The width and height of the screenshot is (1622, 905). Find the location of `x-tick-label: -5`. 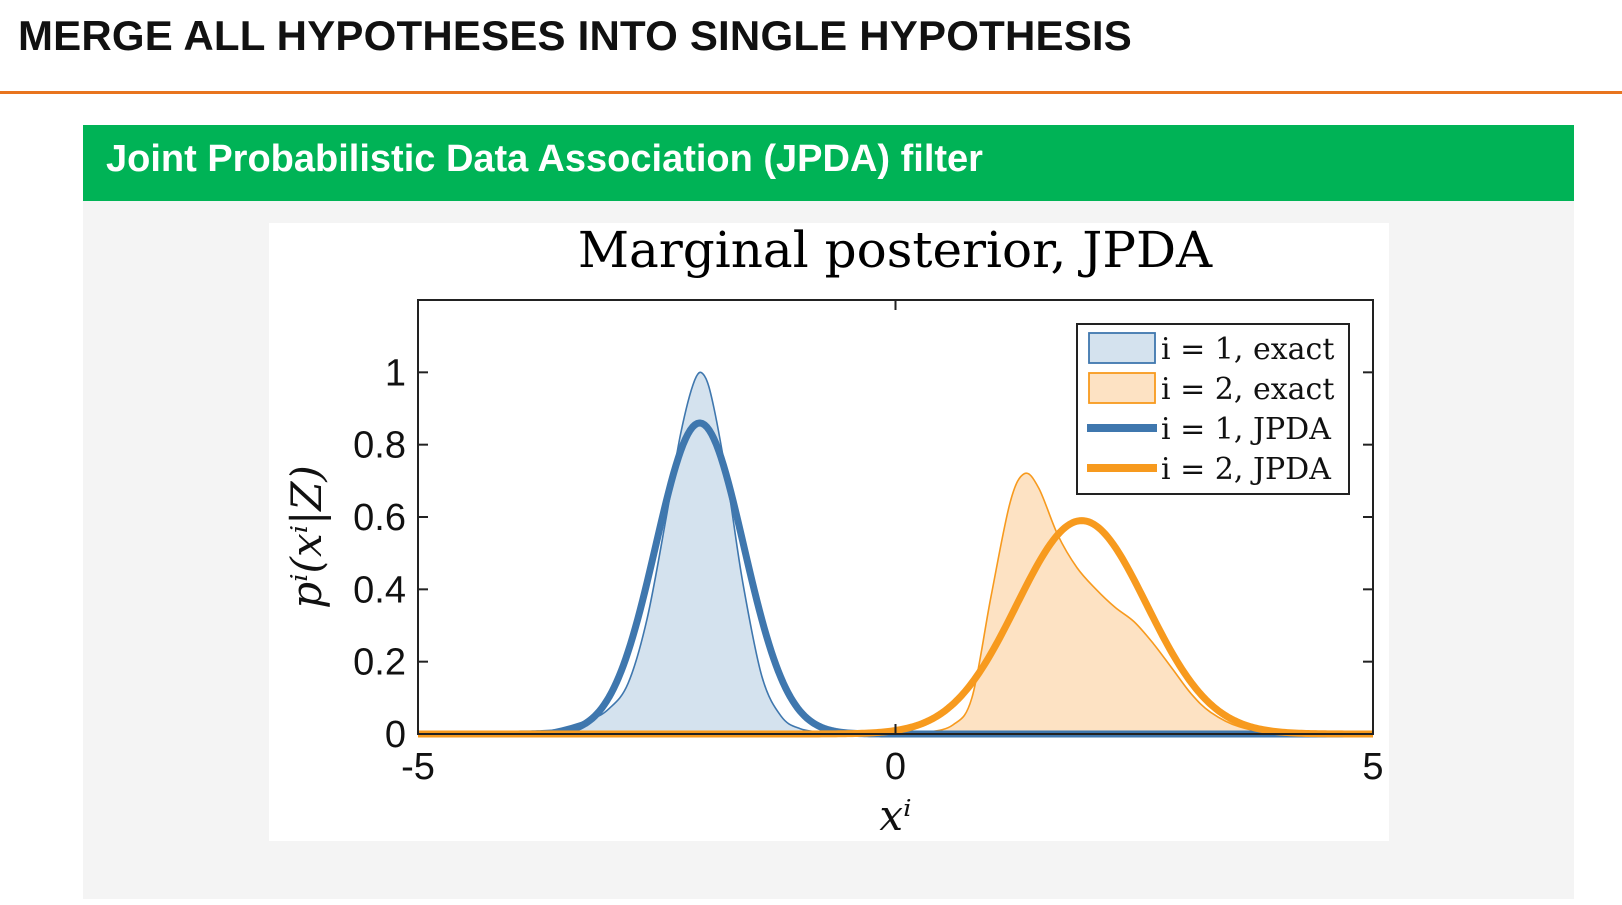

x-tick-label: -5 is located at coordinates (418, 767).